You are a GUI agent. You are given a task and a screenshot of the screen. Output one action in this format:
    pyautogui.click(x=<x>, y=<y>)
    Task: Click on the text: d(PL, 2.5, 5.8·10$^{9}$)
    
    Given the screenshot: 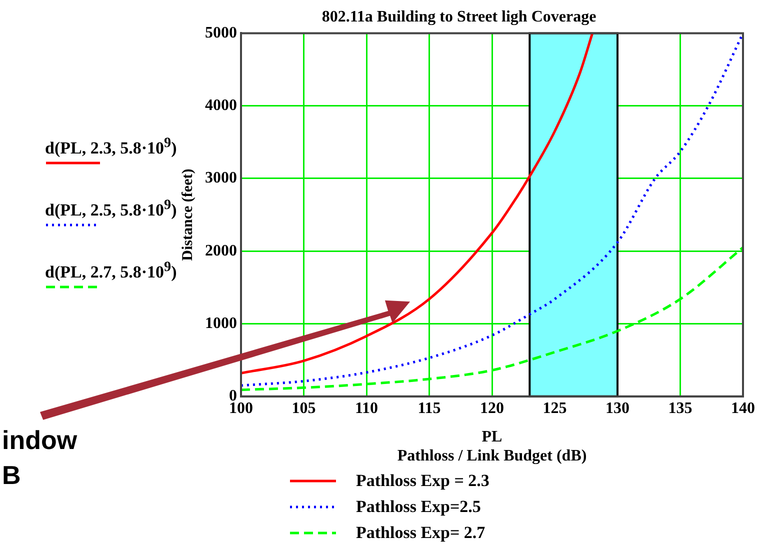 What is the action you would take?
    pyautogui.click(x=111, y=209)
    